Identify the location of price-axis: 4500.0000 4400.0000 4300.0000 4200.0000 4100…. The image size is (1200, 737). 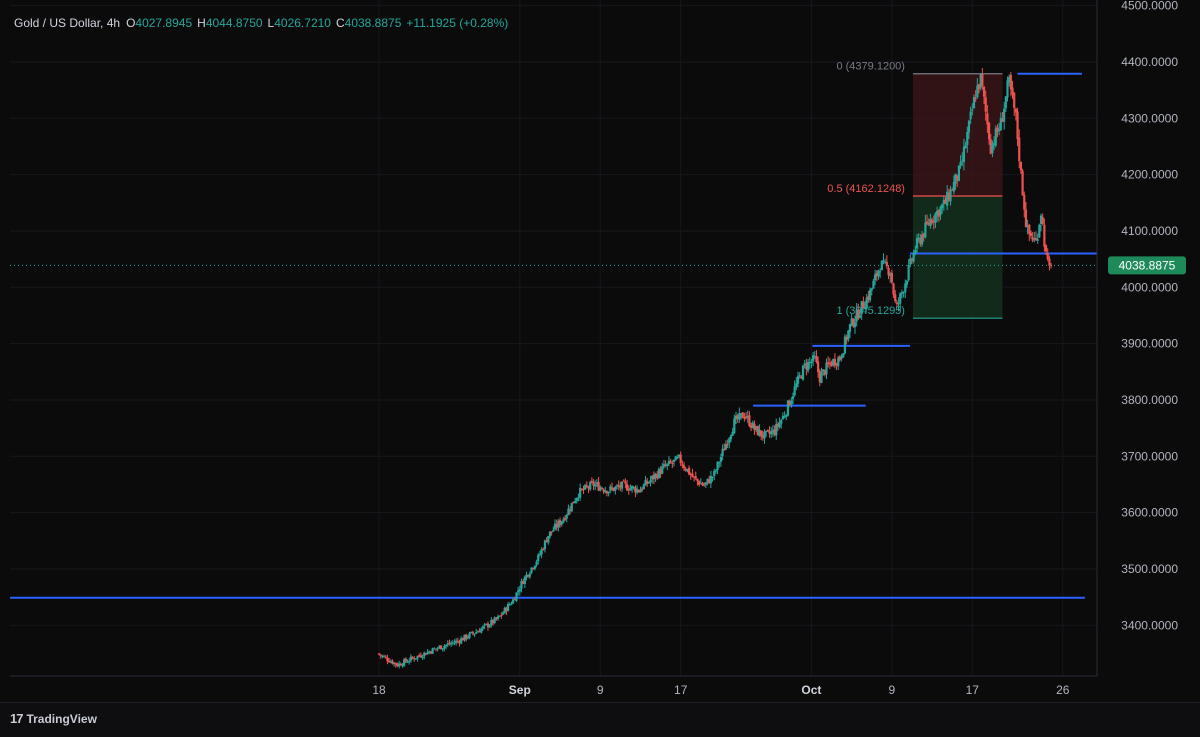
(1148, 338).